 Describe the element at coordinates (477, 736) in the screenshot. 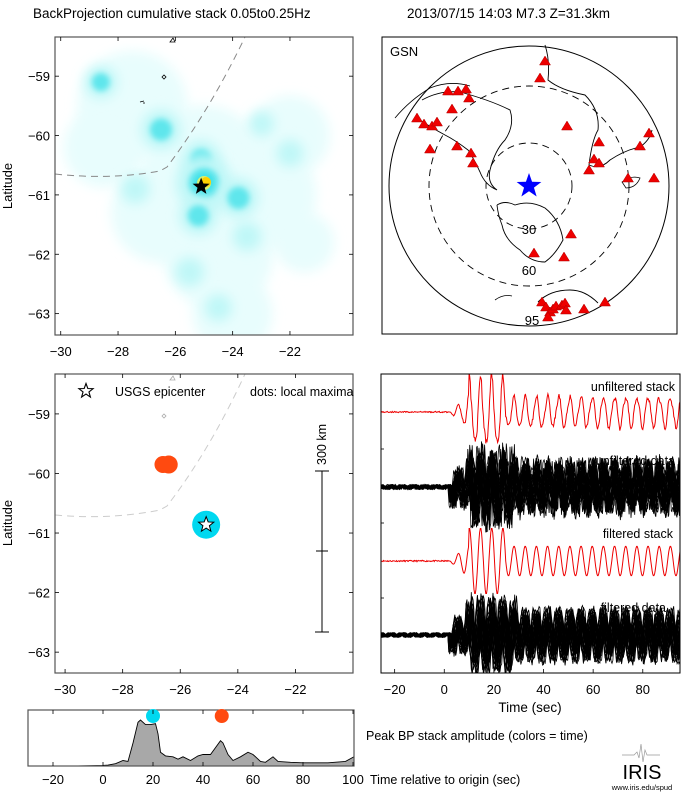

I see `peak-amplitude-title: Peak BP stack amplitude (colors = time)` at that location.